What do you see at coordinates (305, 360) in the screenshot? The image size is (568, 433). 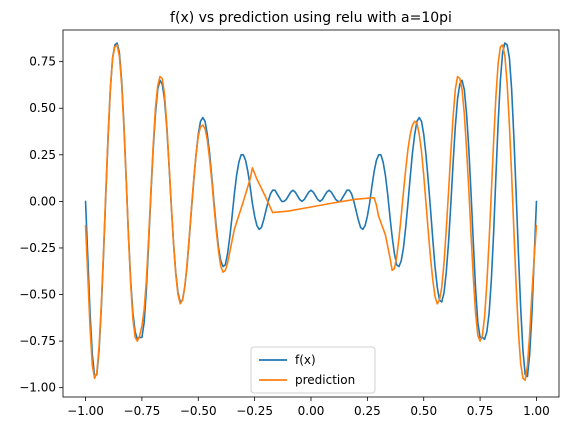 I see `legend-label: f(x)` at bounding box center [305, 360].